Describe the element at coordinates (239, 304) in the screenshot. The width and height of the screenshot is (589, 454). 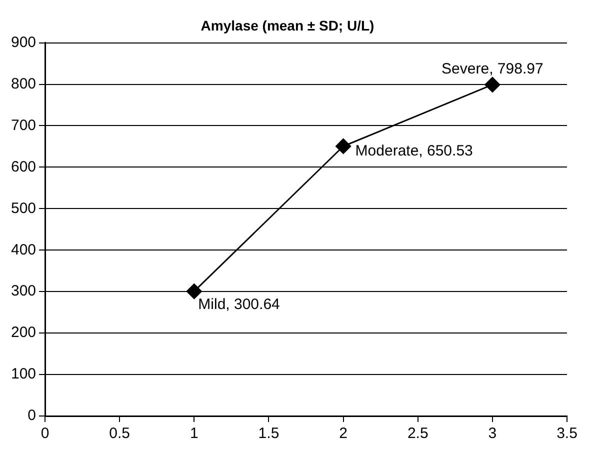
I see `annotation: Mild, 300.64` at that location.